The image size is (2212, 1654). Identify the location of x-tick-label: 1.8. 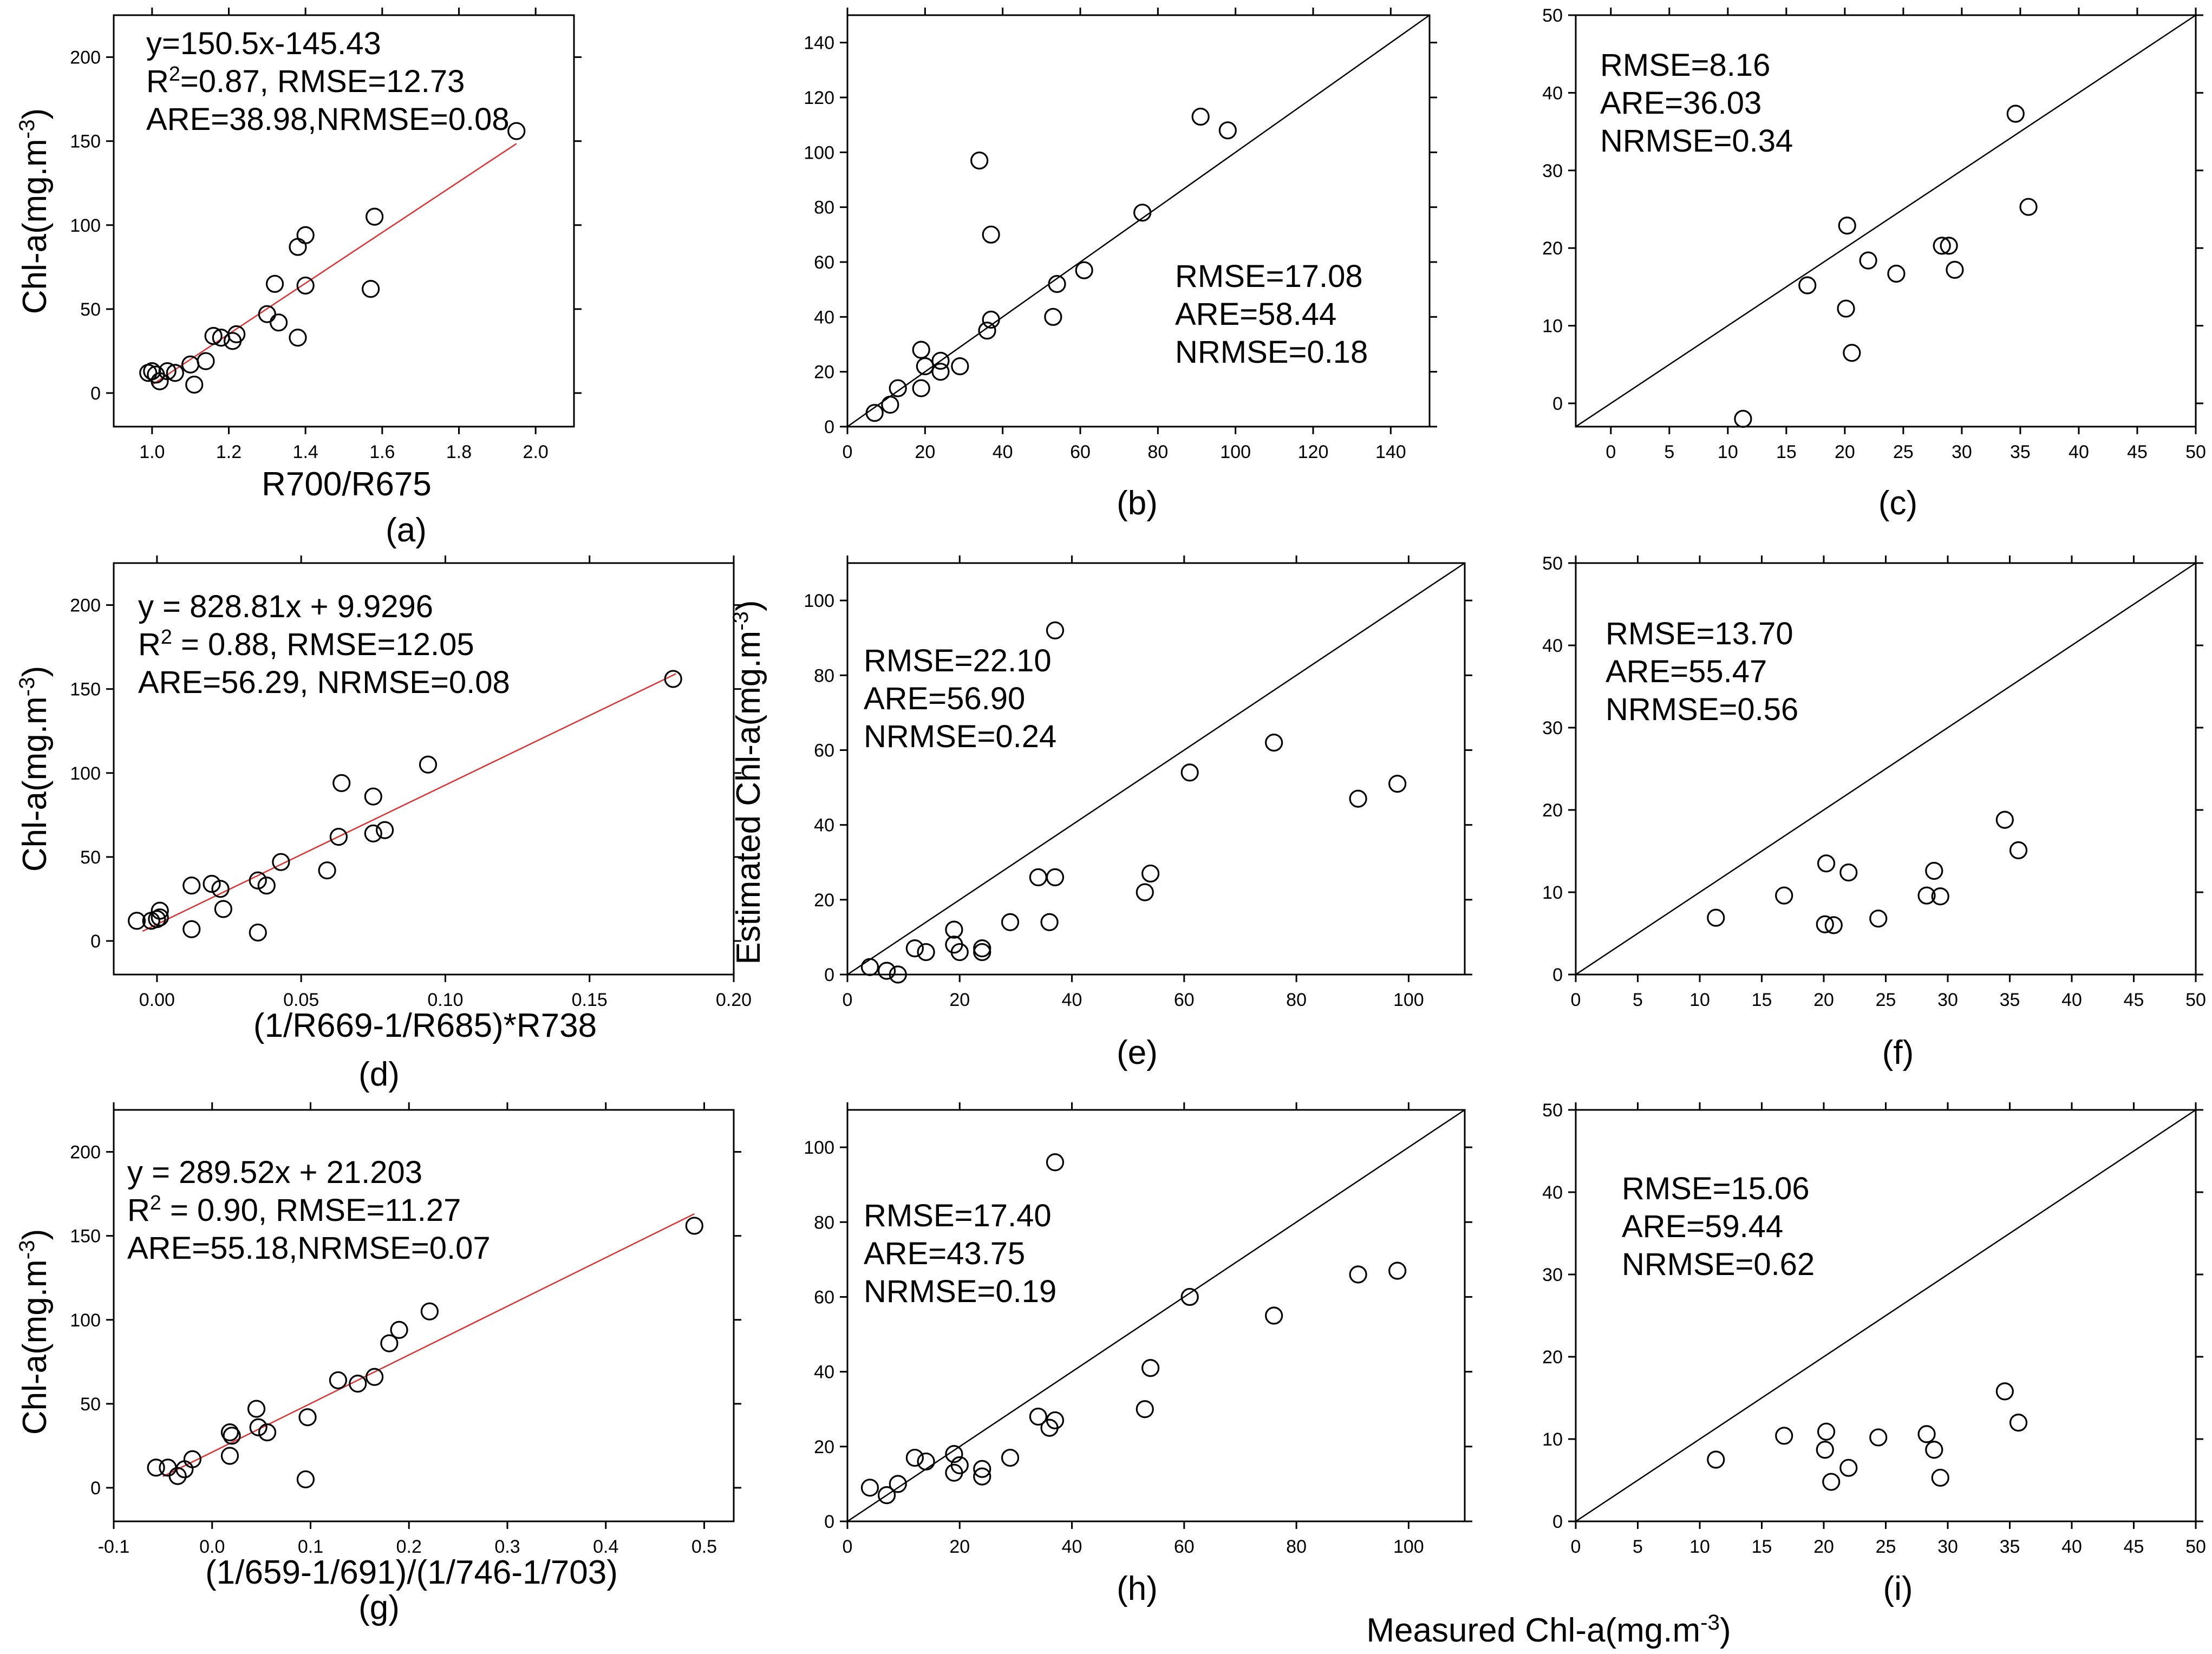
(459, 452).